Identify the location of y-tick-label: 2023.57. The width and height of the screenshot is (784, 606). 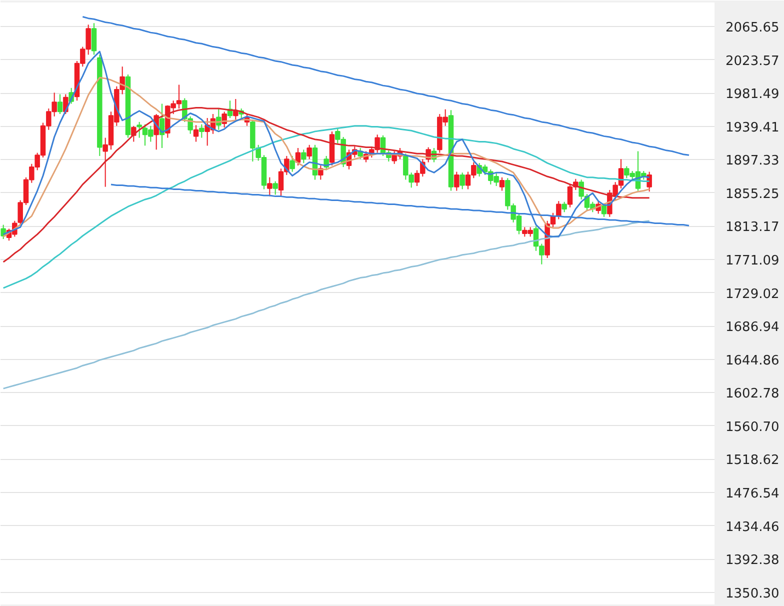
(753, 61).